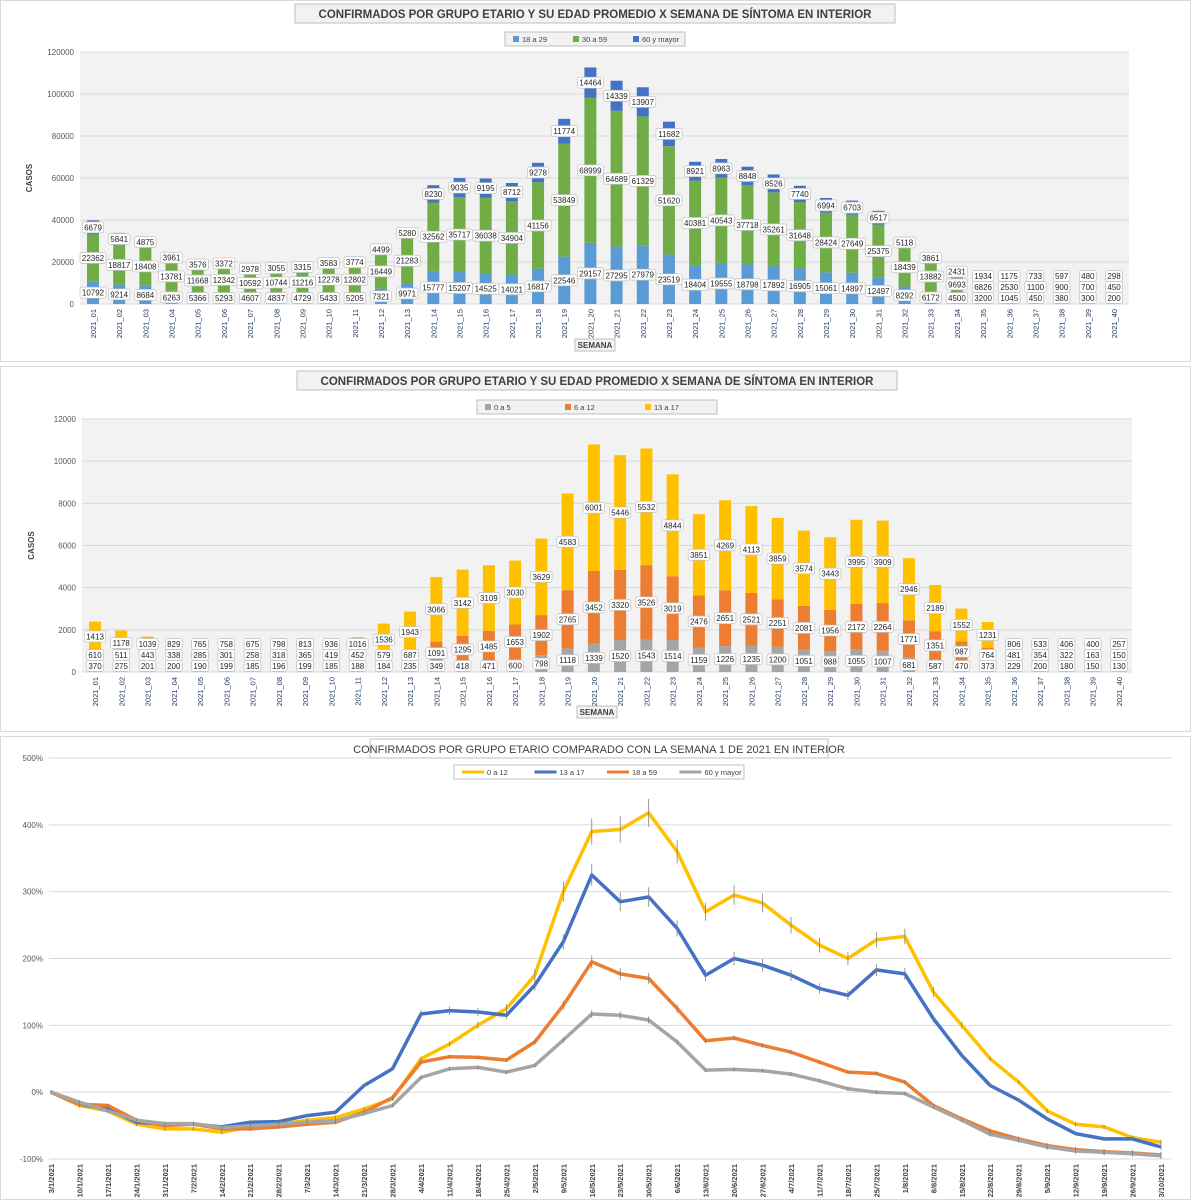  I want to click on data-label: 235, so click(410, 666).